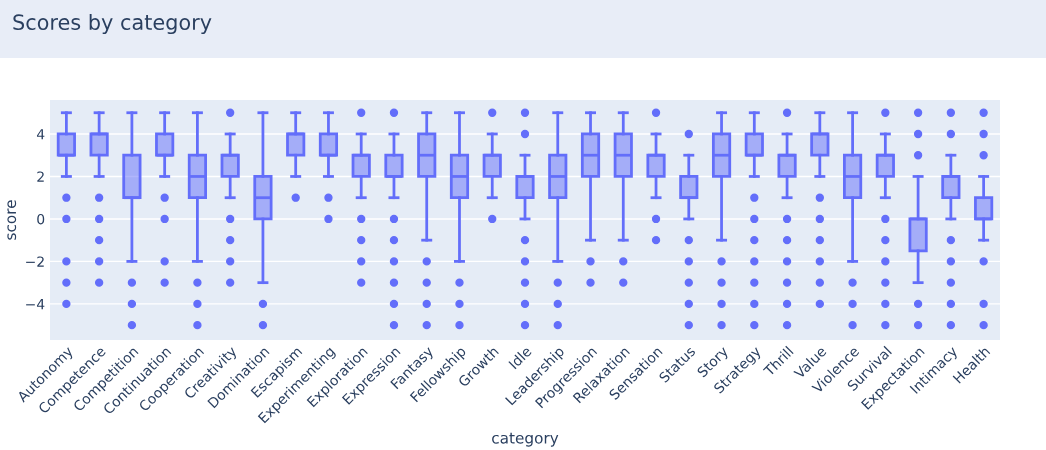 The height and width of the screenshot is (450, 1046). What do you see at coordinates (12, 220) in the screenshot?
I see `y-axis-title: score` at bounding box center [12, 220].